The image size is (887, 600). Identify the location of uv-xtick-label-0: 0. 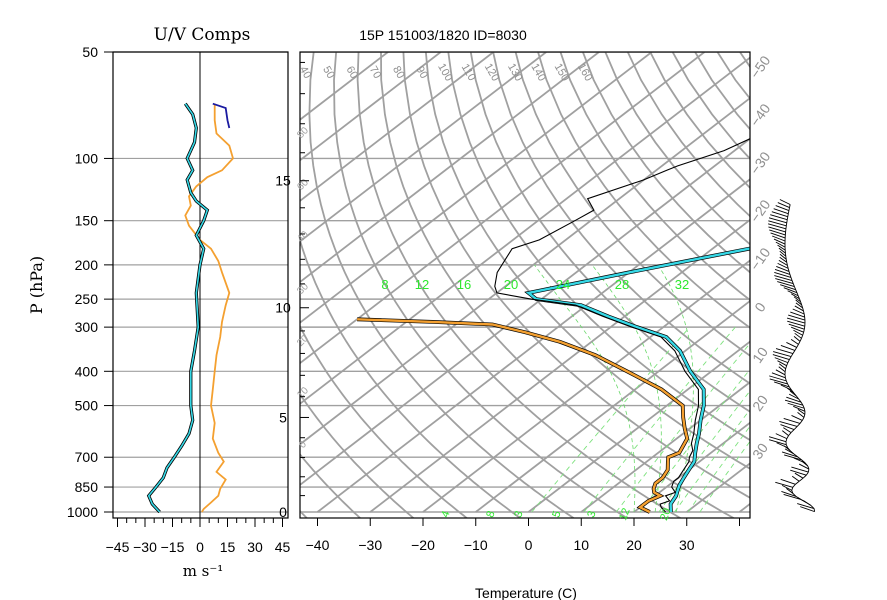
(200, 547).